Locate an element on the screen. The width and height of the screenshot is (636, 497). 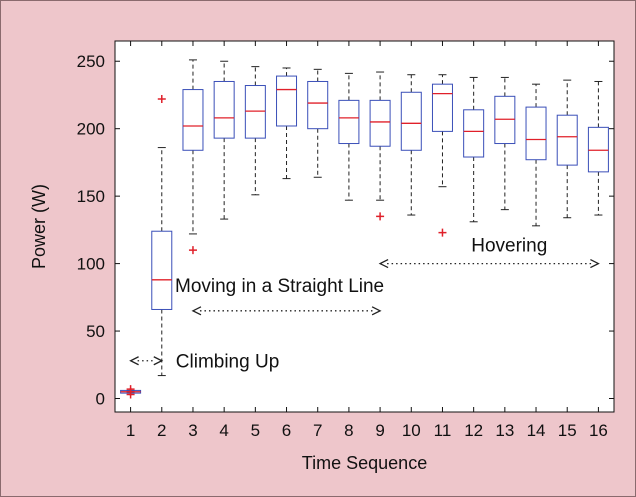
x-tick-label: 15 is located at coordinates (567, 430).